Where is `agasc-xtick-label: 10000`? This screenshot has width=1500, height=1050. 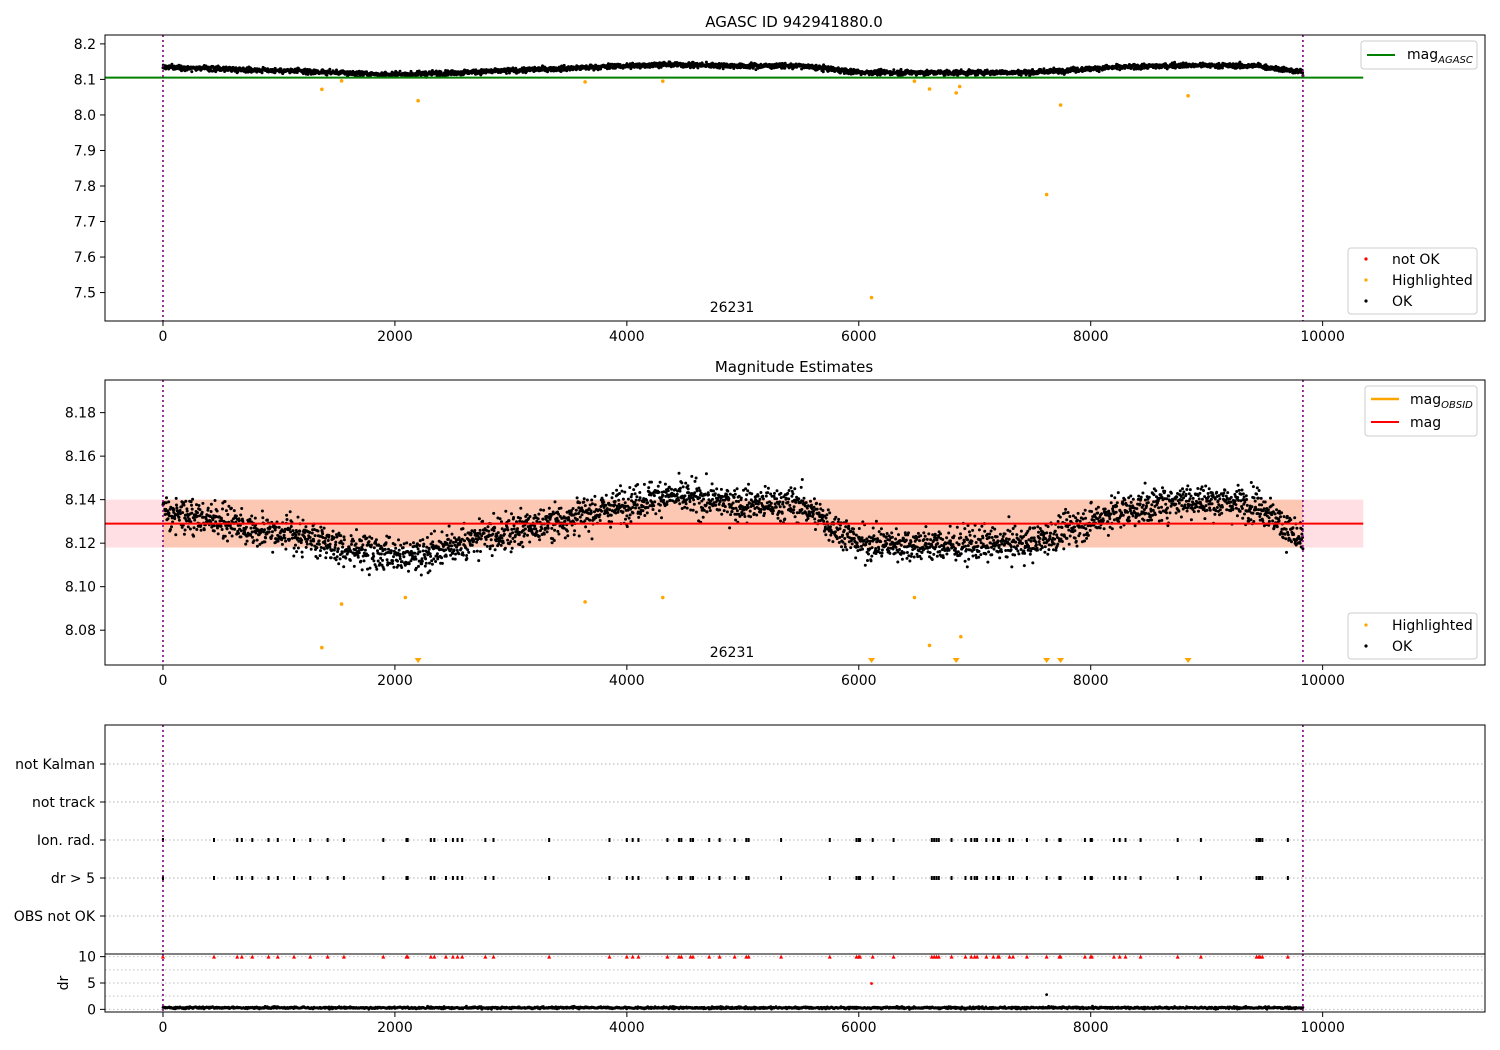 agasc-xtick-label: 10000 is located at coordinates (1322, 337).